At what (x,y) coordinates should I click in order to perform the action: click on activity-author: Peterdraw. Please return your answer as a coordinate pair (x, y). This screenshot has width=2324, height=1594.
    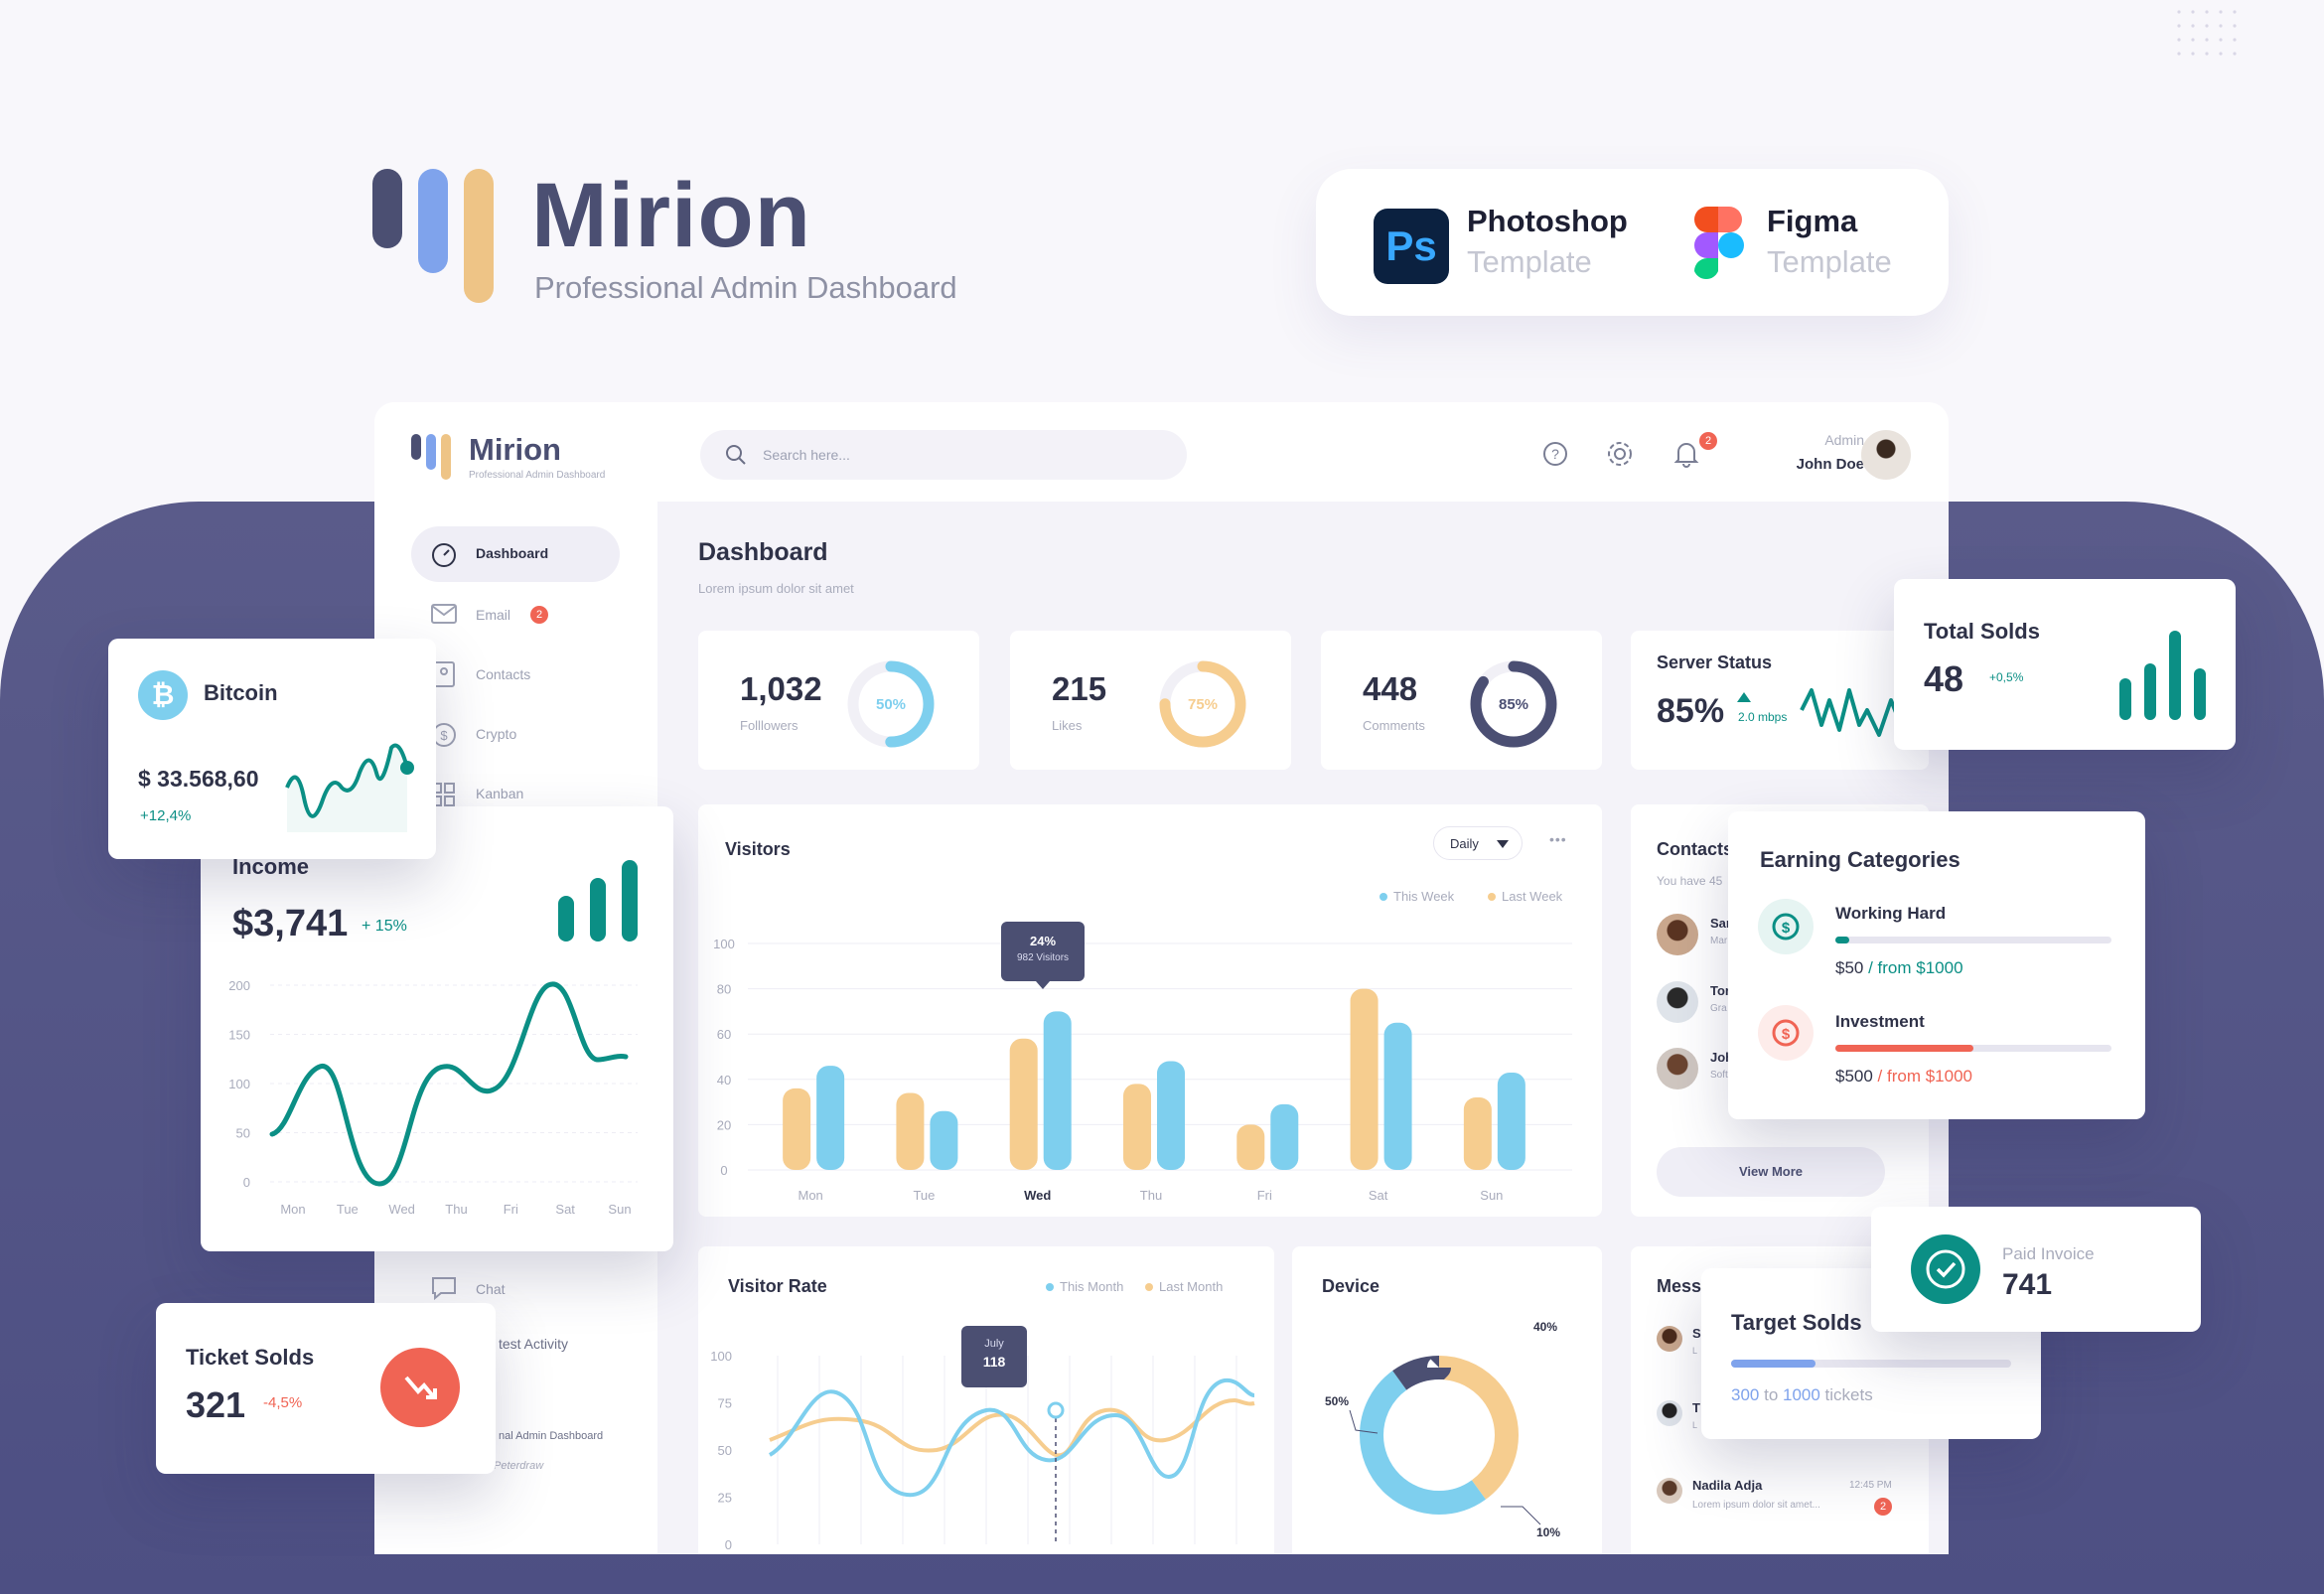
    Looking at the image, I should click on (519, 1466).